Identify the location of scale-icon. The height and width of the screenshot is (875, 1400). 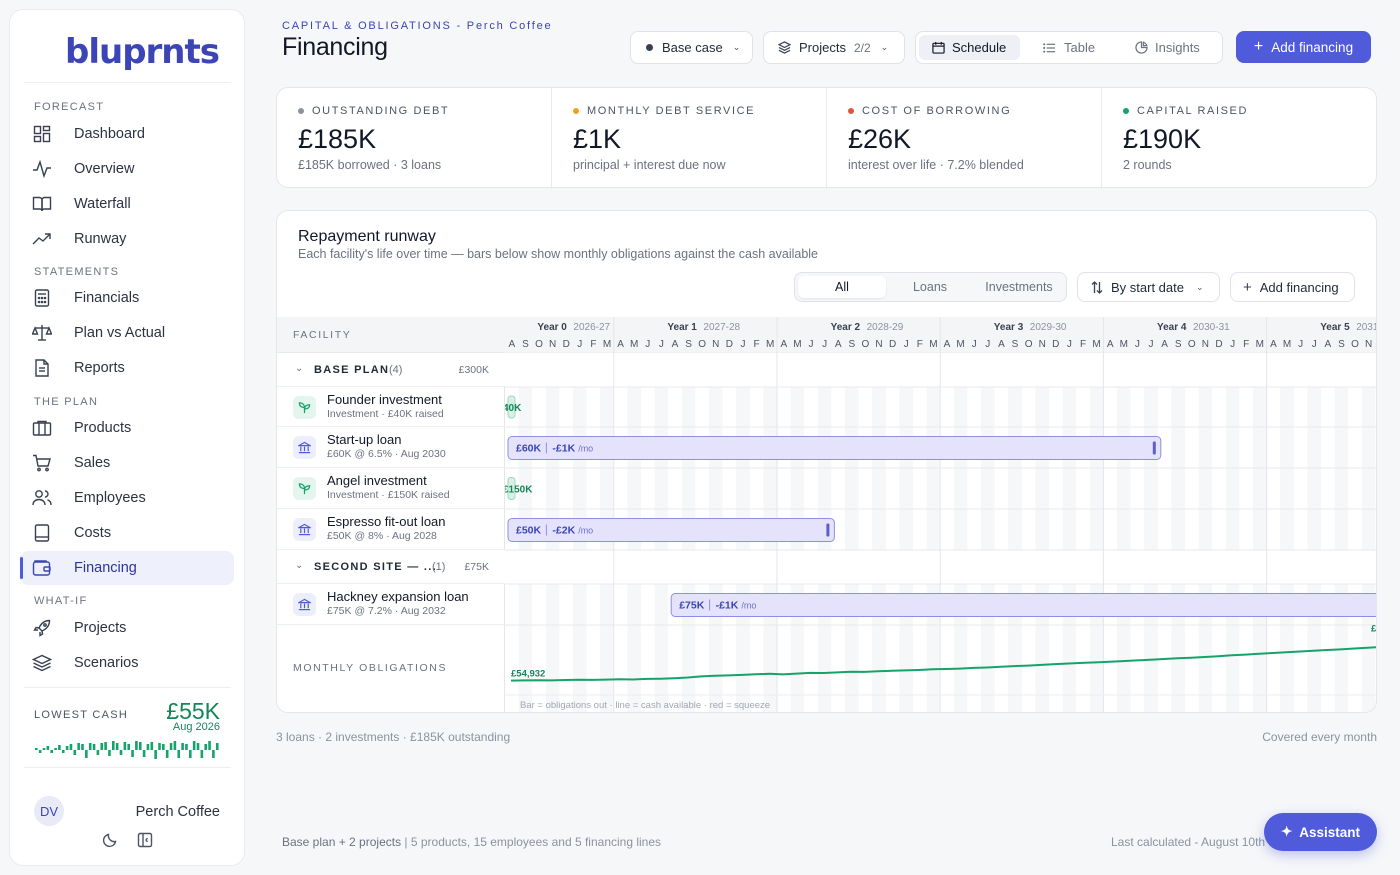
(42, 333).